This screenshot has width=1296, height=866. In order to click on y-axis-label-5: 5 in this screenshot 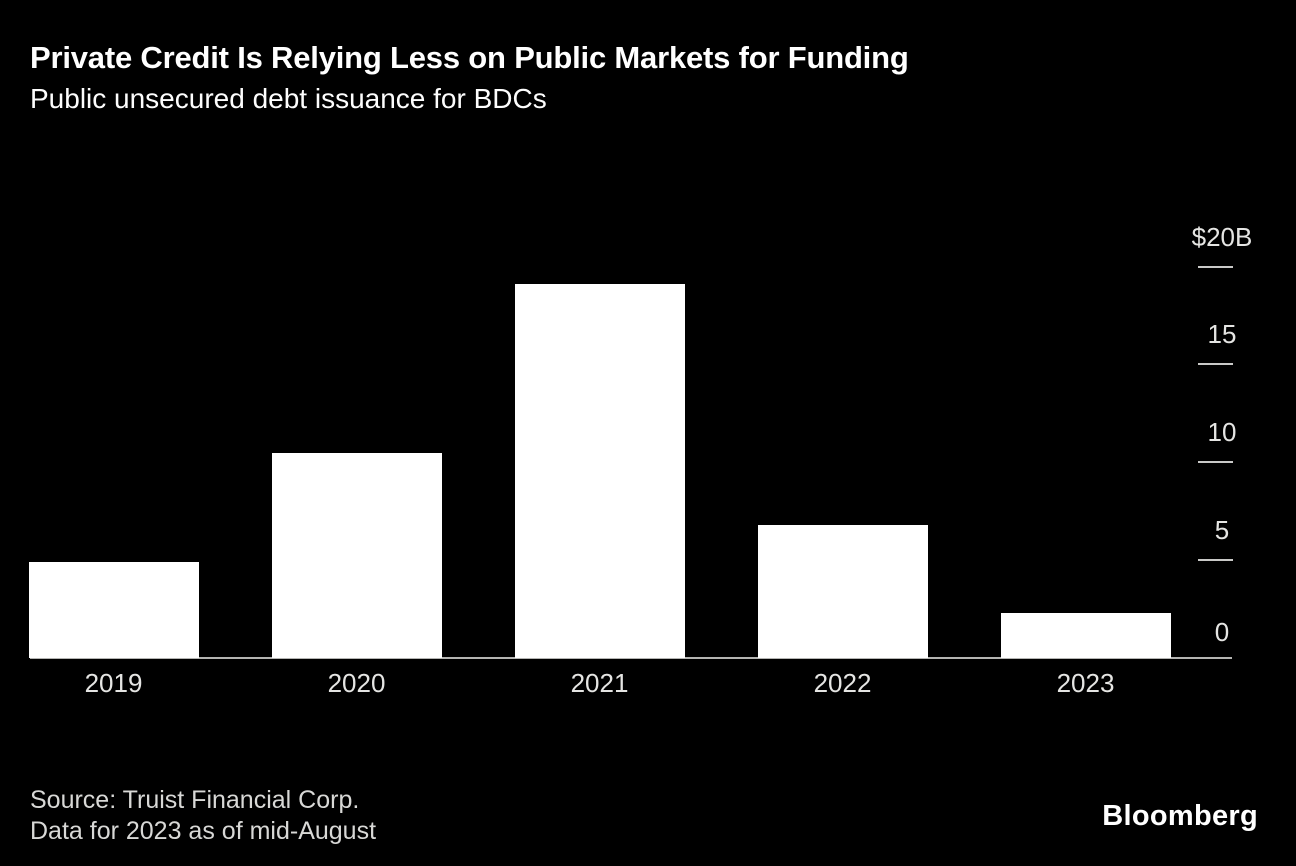, I will do `click(1222, 530)`.